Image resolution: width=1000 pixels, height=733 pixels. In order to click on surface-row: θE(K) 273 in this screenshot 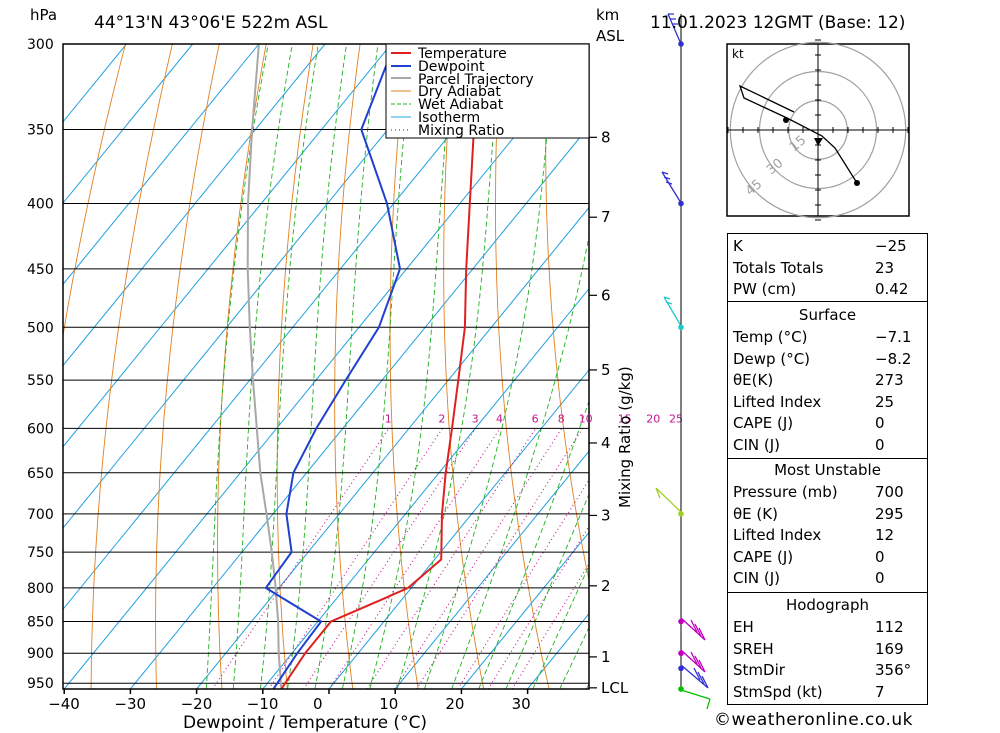, I will do `click(827, 380)`.